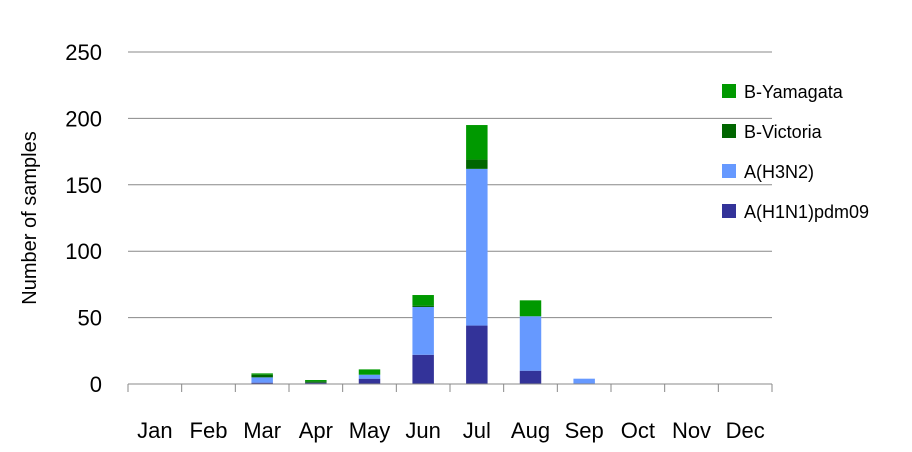 The height and width of the screenshot is (452, 912). I want to click on legend-swatch-a-h3n2-, so click(729, 171).